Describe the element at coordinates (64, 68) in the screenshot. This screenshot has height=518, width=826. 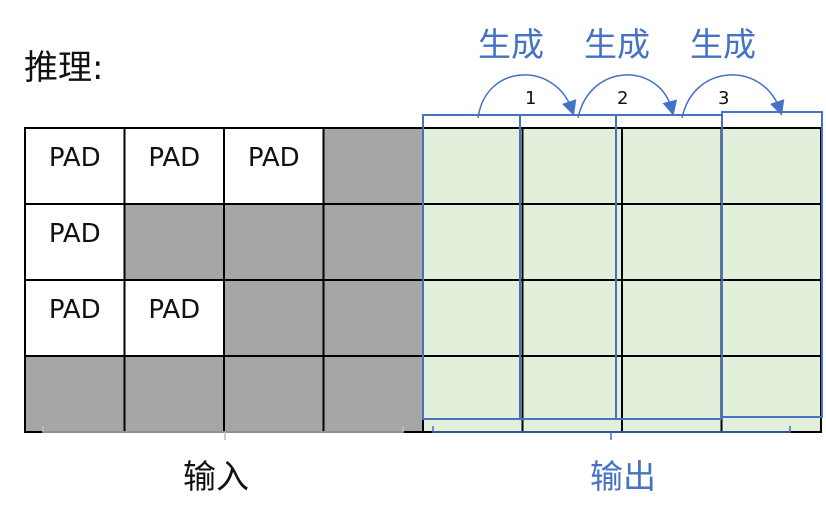
I see `diagram-title: 推理:` at that location.